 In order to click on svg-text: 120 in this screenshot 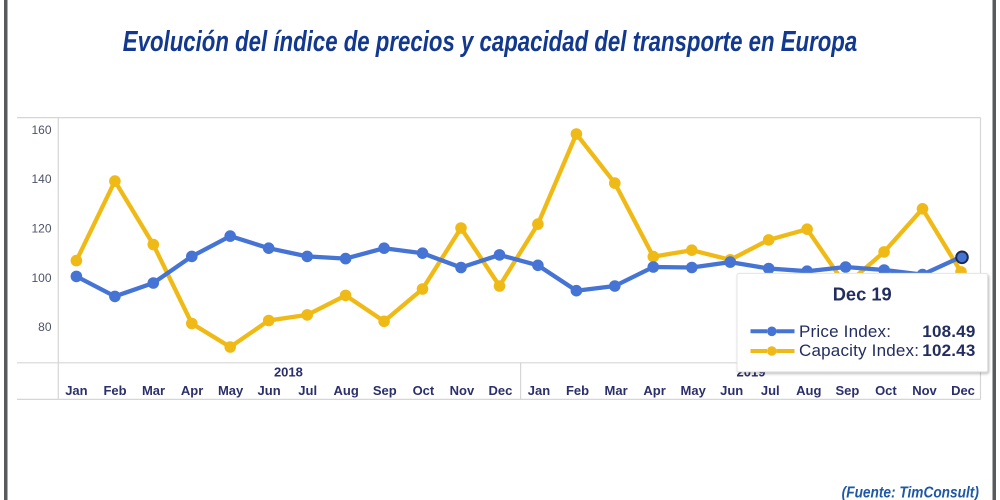, I will do `click(41, 229)`.